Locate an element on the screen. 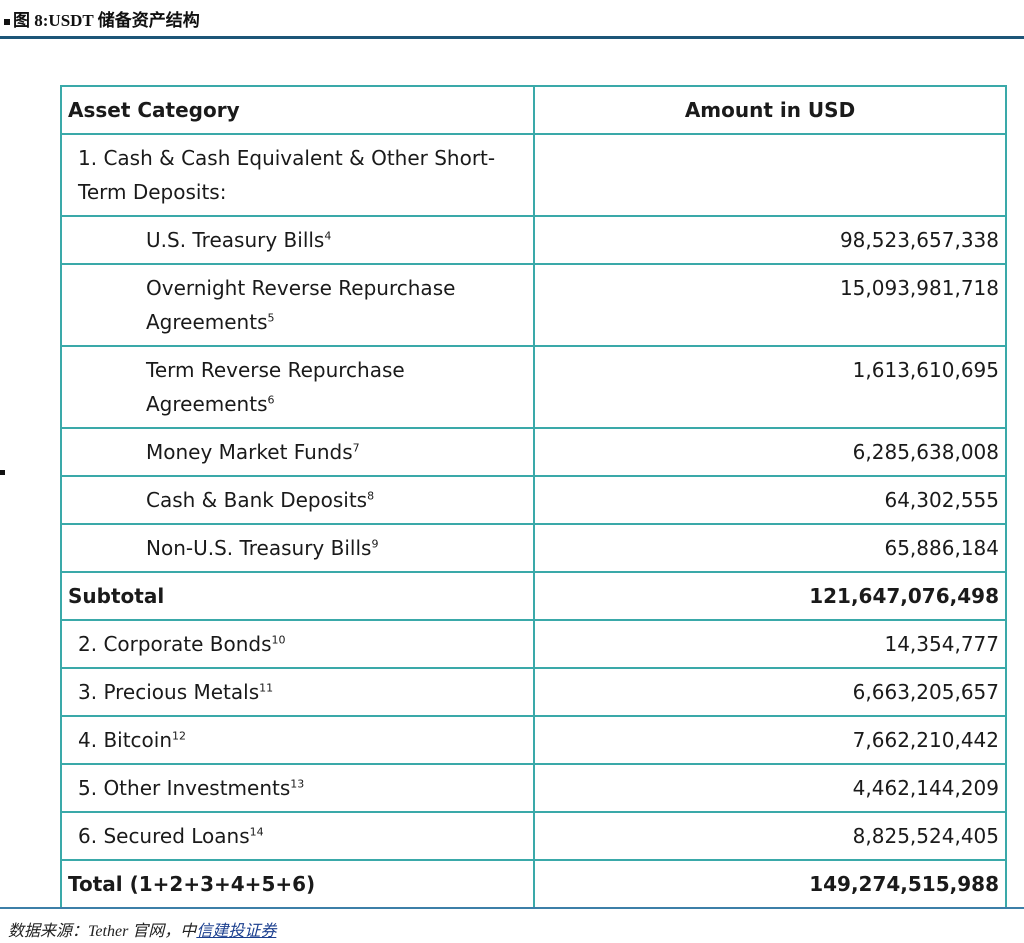  asset-cell: Term Reverse Repurchase Agreements6 is located at coordinates (297, 387).